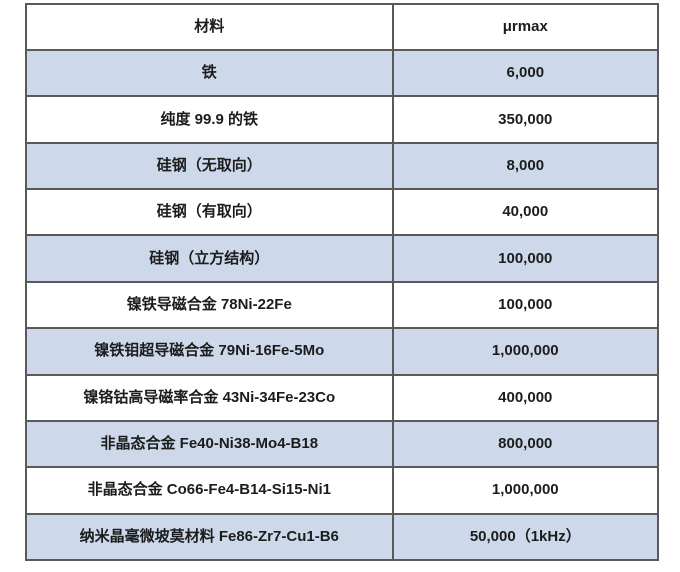  I want to click on urmax-column-header: μrmax, so click(525, 27).